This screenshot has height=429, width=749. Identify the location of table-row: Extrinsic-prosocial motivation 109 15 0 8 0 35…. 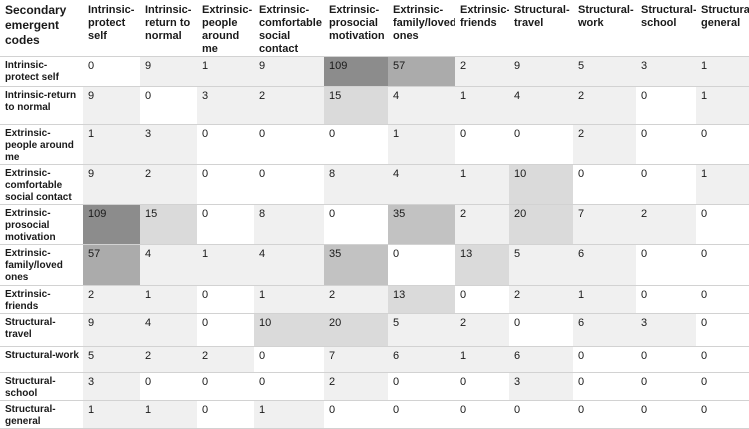
(374, 224).